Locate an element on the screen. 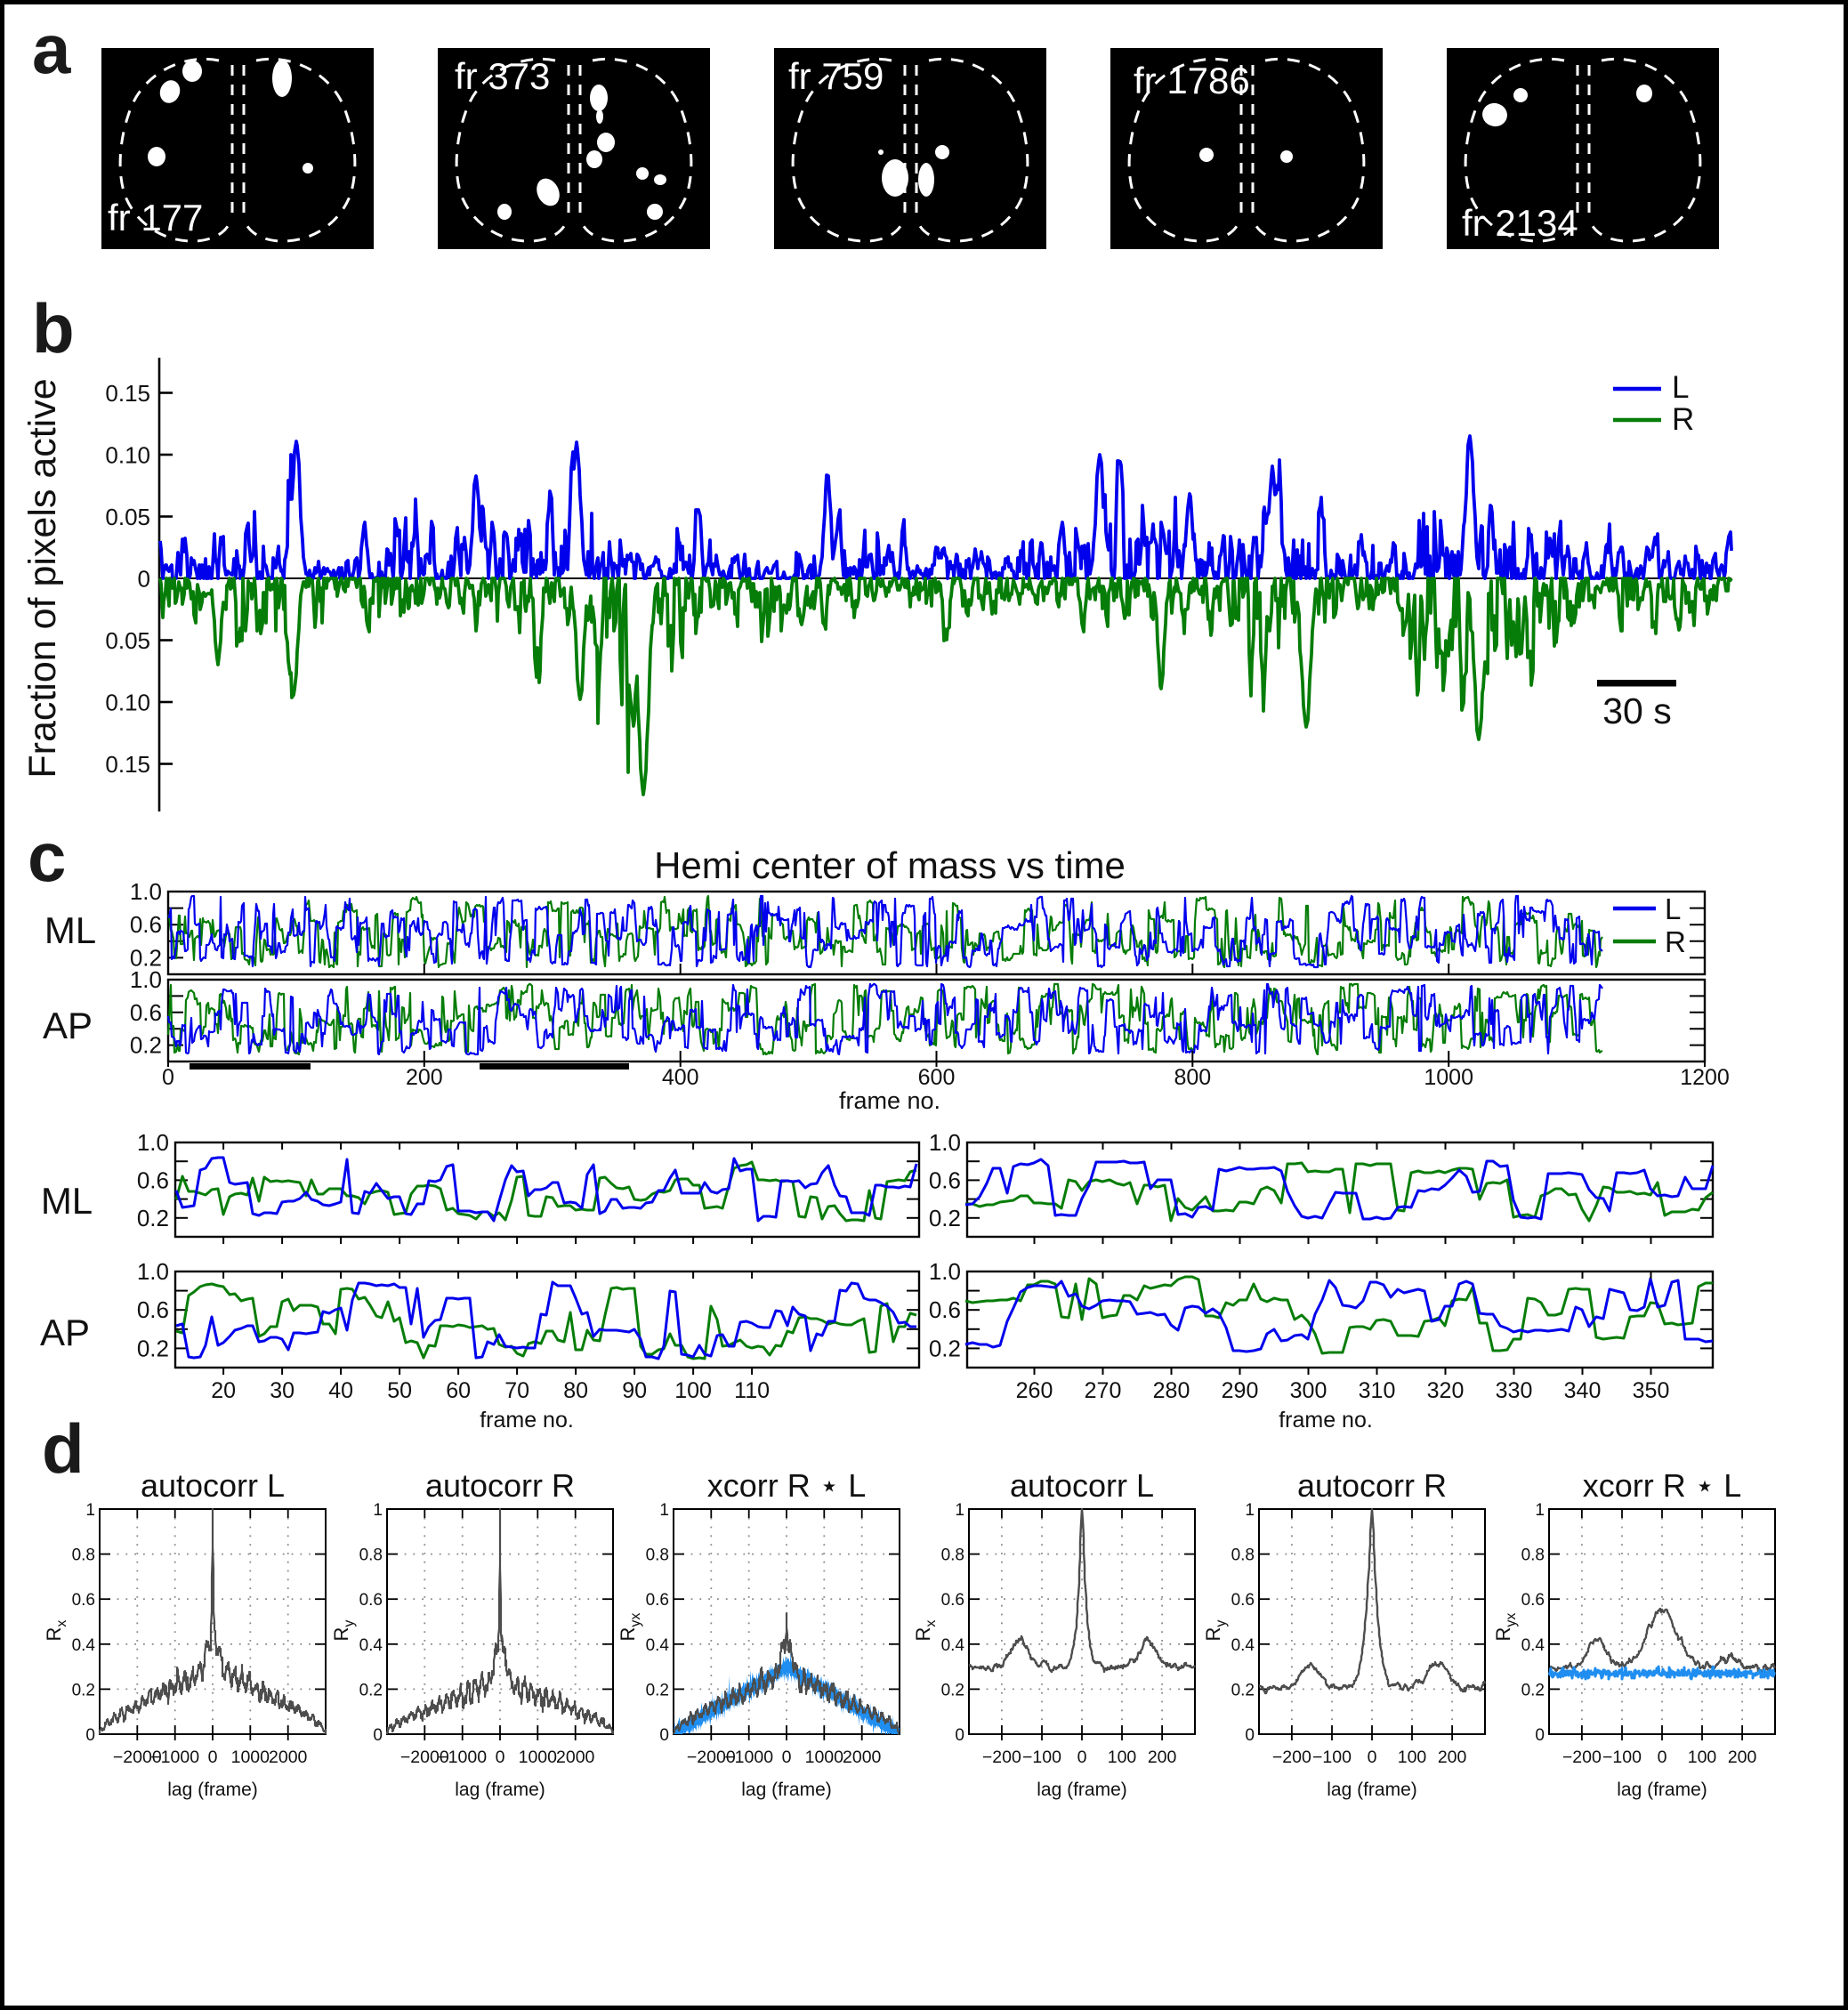 Image resolution: width=1848 pixels, height=2010 pixels. svg-text: Hemi center of mass vs time is located at coordinates (890, 865).